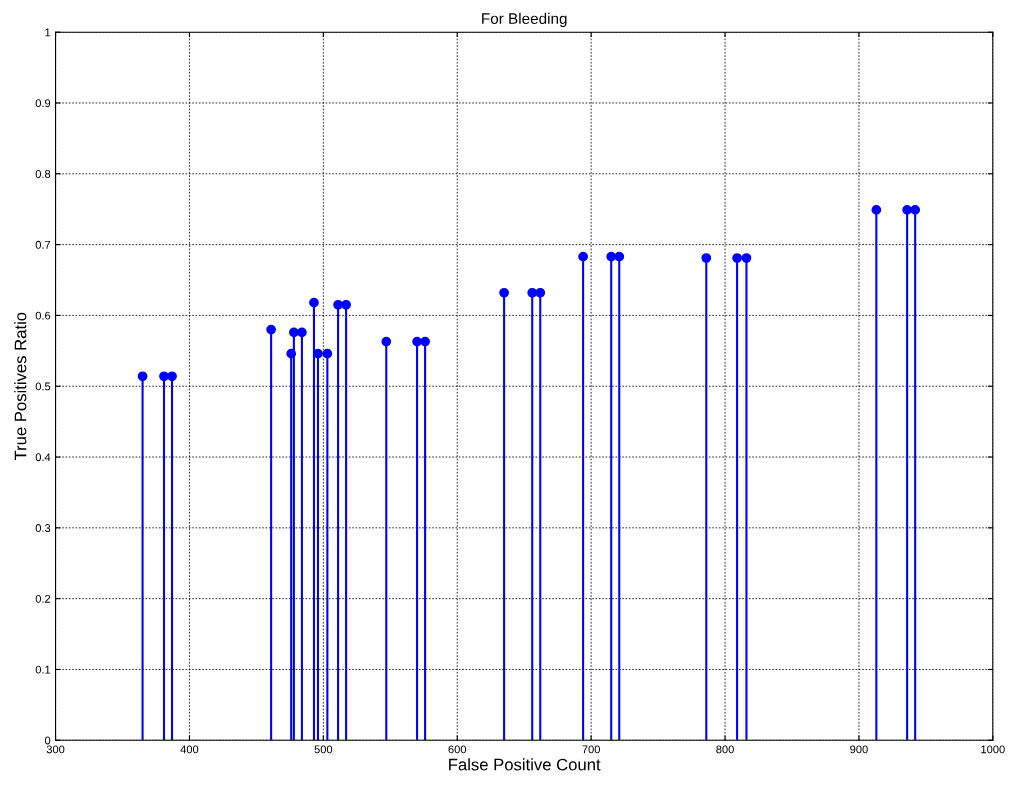  Describe the element at coordinates (189, 749) in the screenshot. I see `x-tick-label: 400` at that location.